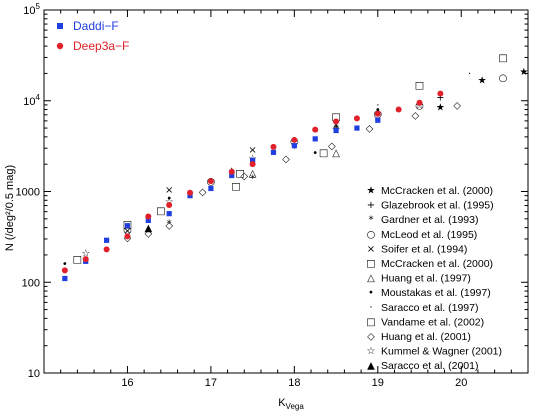 The height and width of the screenshot is (416, 538). Describe the element at coordinates (148, 228) in the screenshot. I see `literature-point: ▲` at that location.